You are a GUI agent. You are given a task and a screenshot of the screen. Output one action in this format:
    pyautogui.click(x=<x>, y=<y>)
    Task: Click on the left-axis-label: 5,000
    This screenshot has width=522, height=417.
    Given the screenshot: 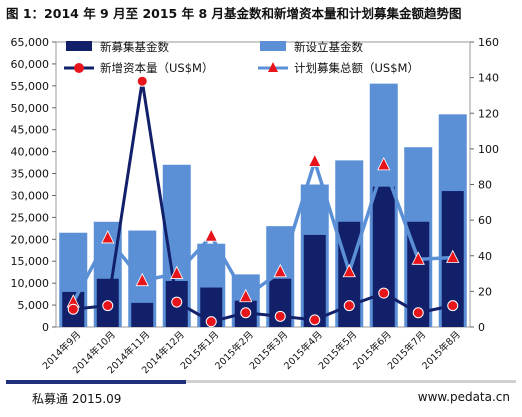 What is the action you would take?
    pyautogui.click(x=34, y=305)
    